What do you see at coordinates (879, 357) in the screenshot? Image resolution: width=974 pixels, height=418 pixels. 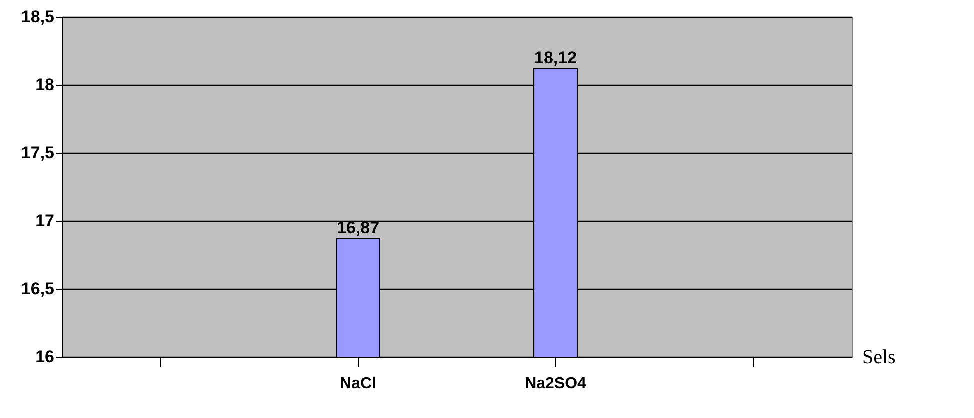 I see `x-axis-title: Sels` at bounding box center [879, 357].